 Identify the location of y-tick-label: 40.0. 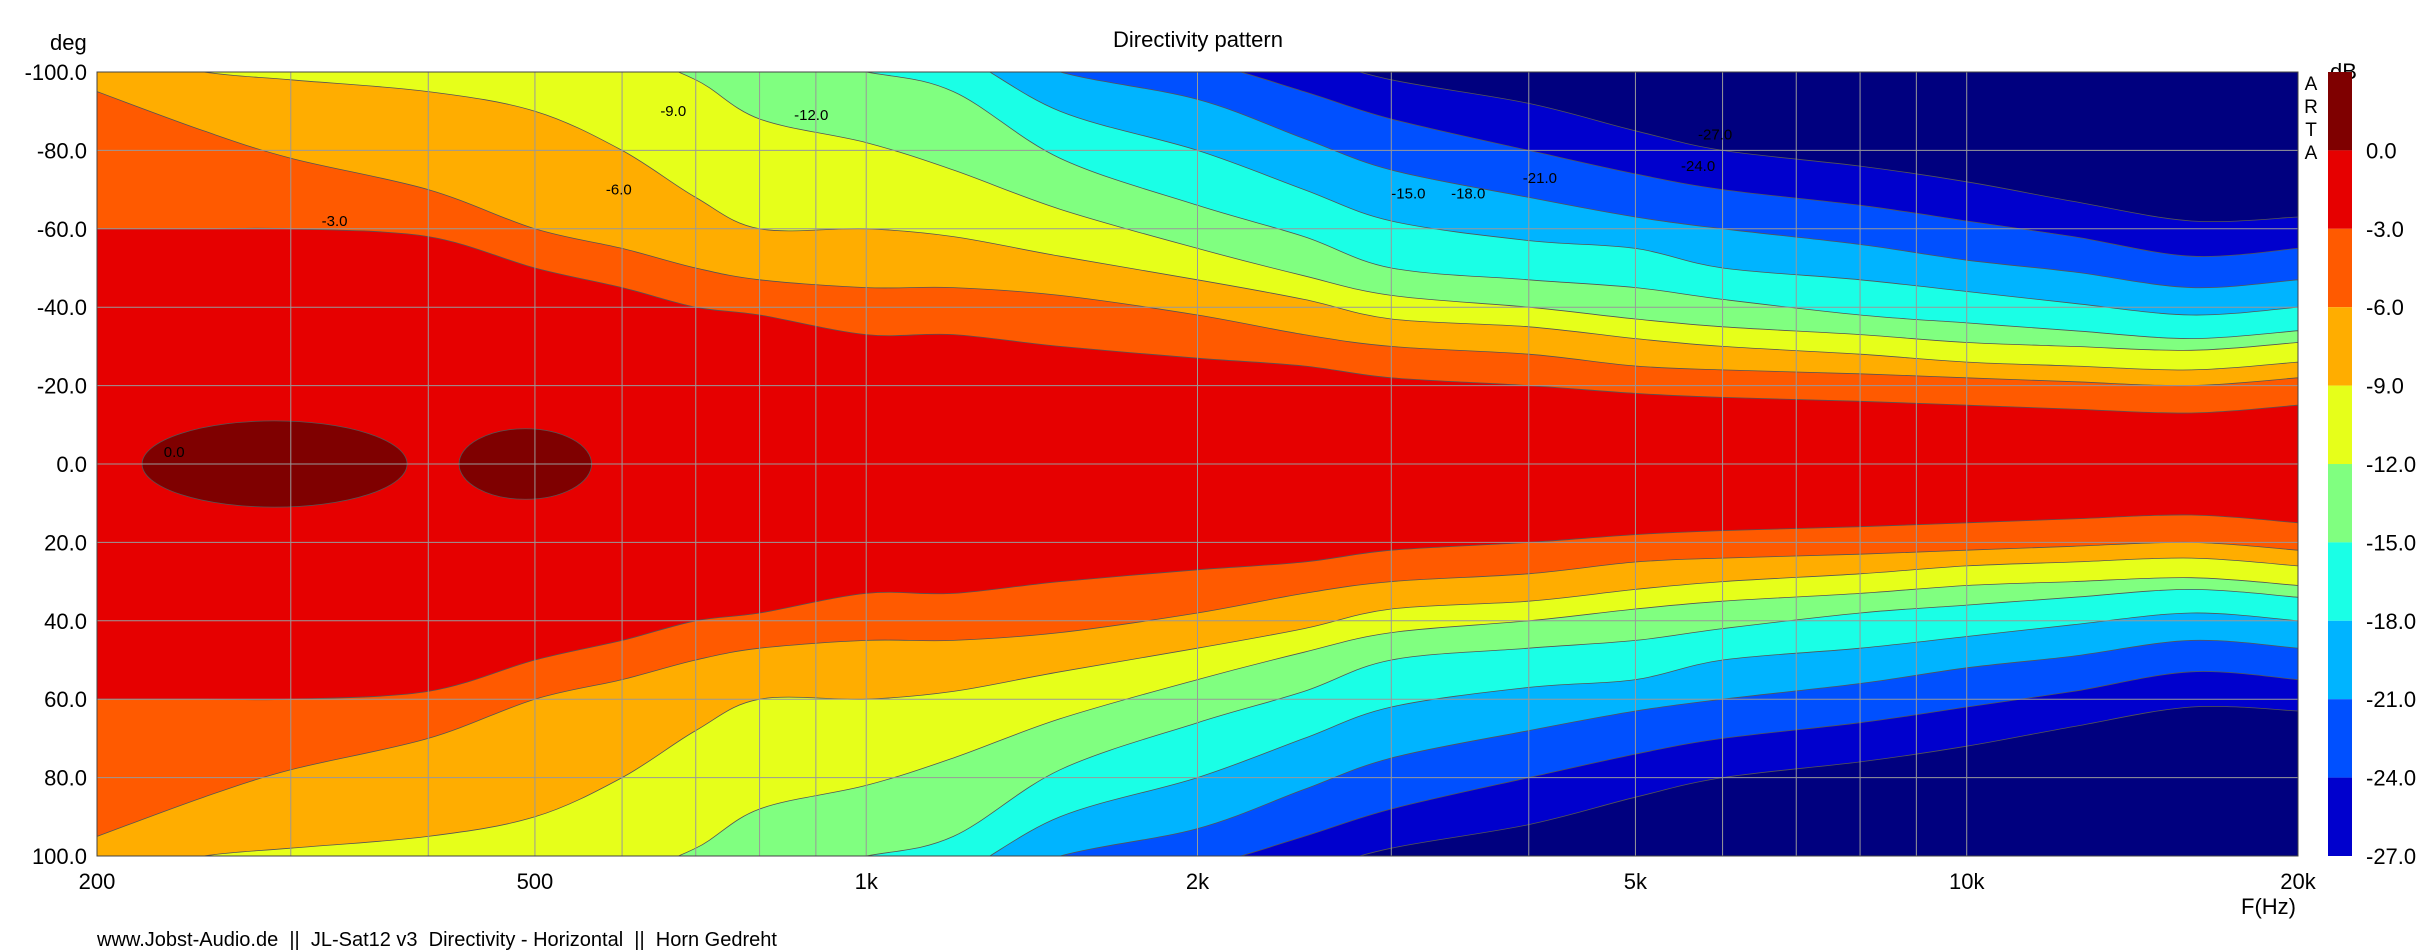
(65, 621).